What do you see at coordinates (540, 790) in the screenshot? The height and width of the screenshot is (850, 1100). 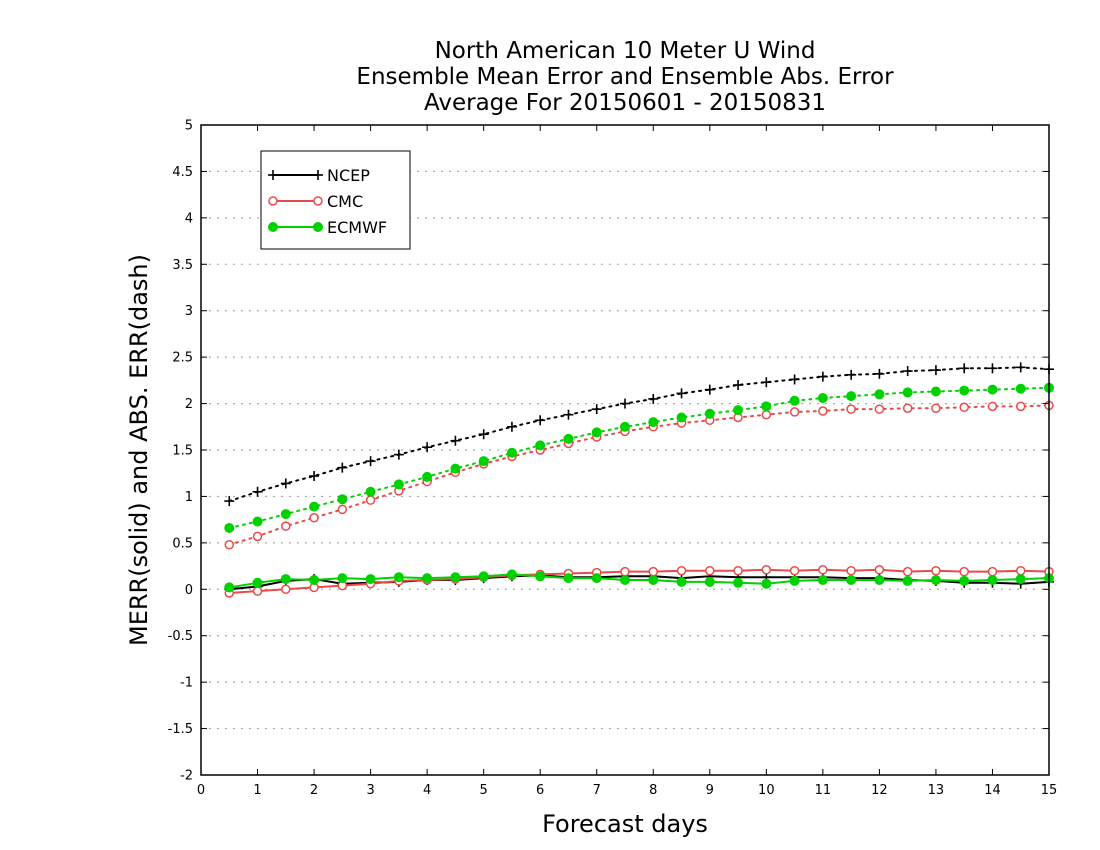 I see `x-tick-label: 6` at bounding box center [540, 790].